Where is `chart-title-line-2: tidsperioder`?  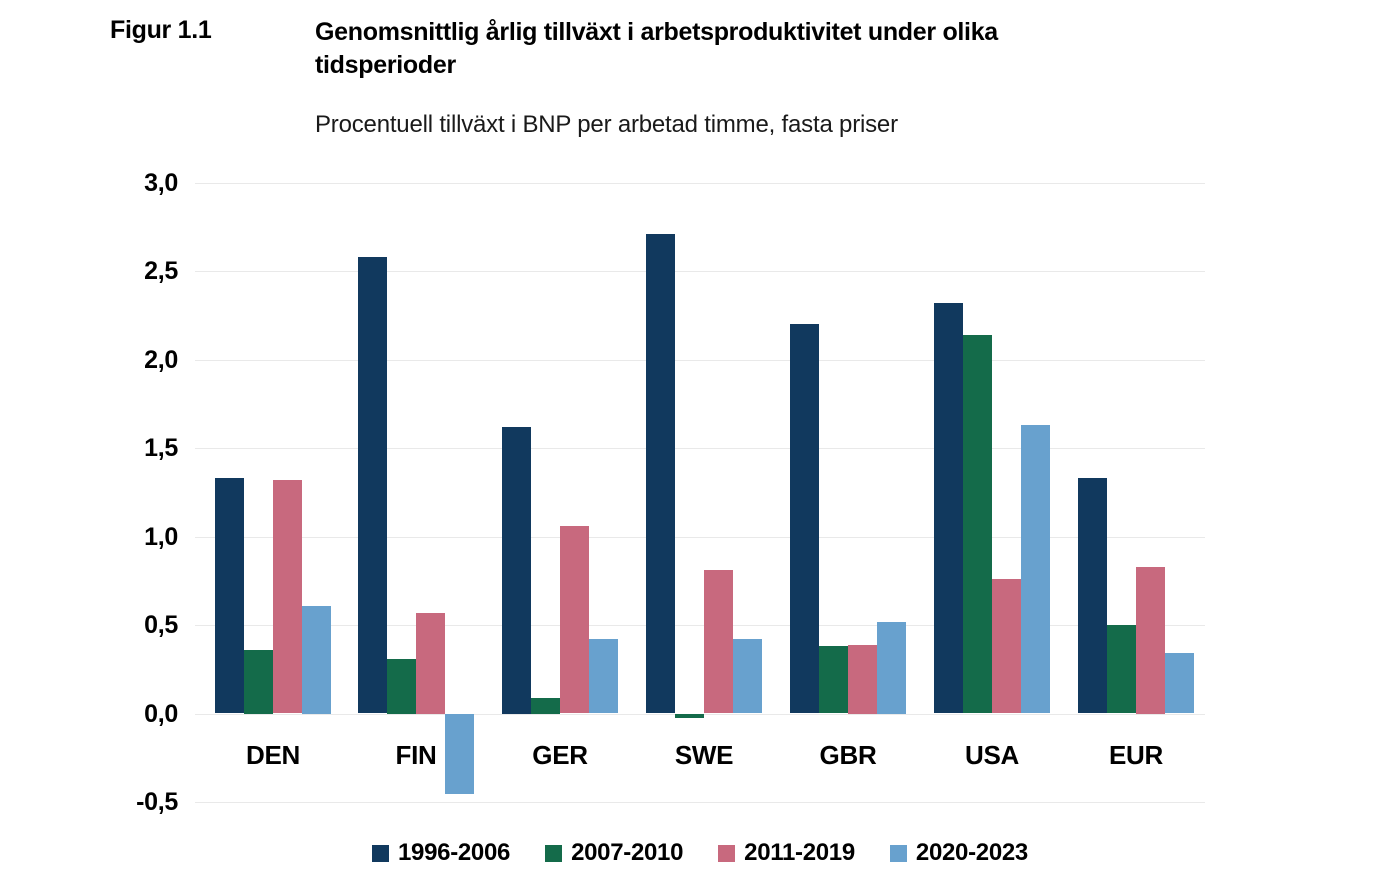 chart-title-line-2: tidsperioder is located at coordinates (385, 65).